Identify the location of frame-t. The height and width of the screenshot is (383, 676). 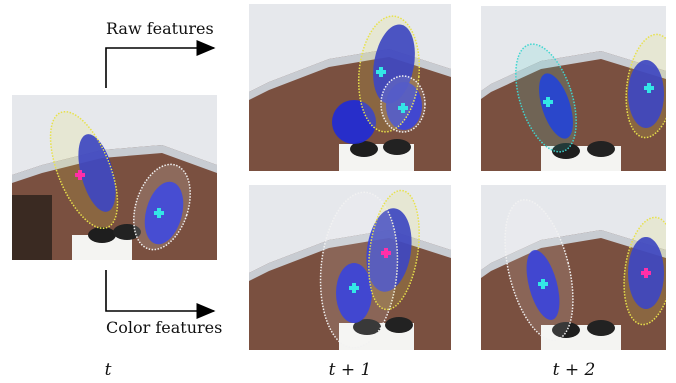
(114, 177).